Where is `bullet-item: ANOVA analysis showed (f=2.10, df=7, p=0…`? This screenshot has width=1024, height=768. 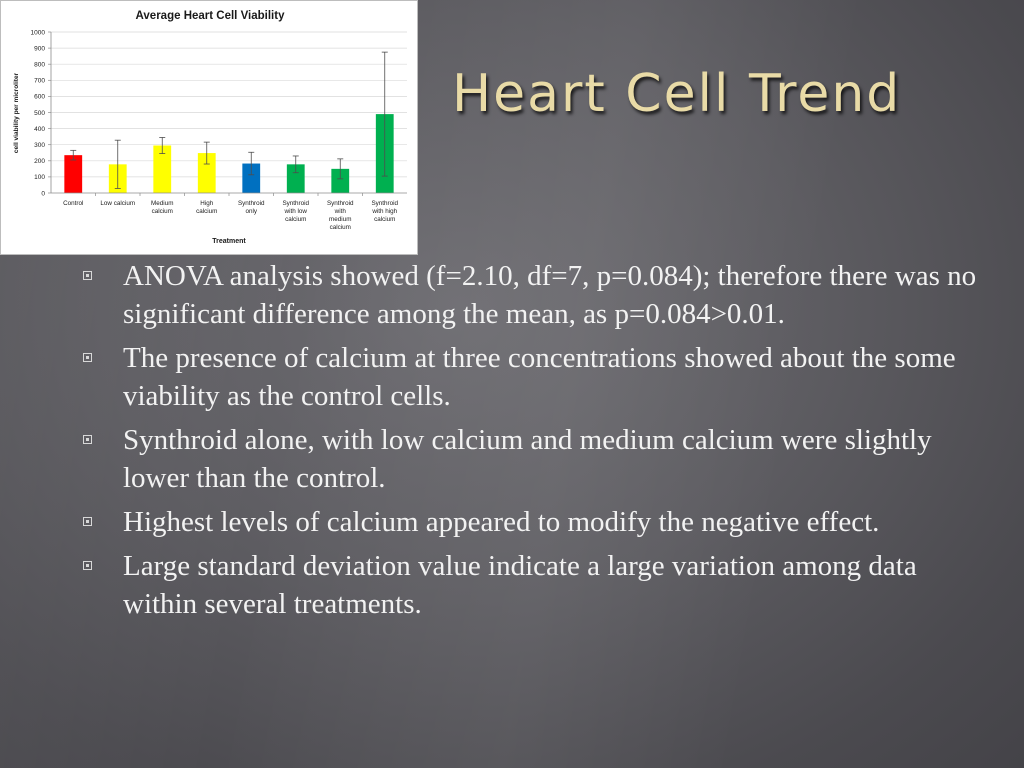
bullet-item: ANOVA analysis showed (f=2.10, df=7, p=0… is located at coordinates (530, 295).